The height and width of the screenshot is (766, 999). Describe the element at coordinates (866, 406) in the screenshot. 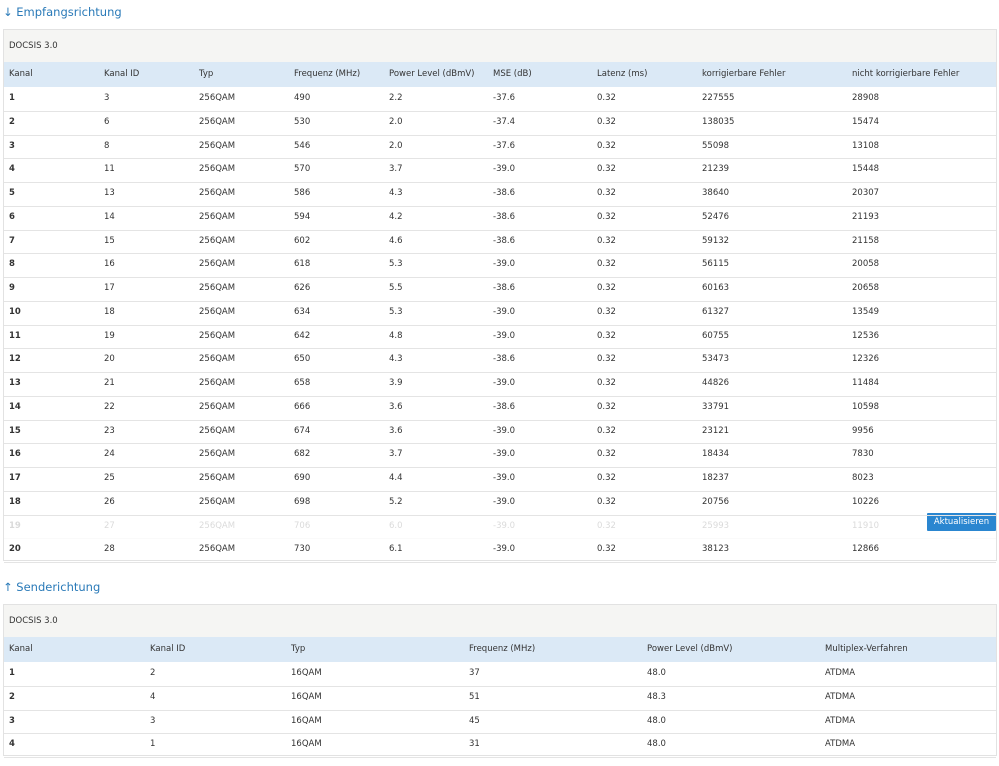

I see `table-cell: 10598` at that location.